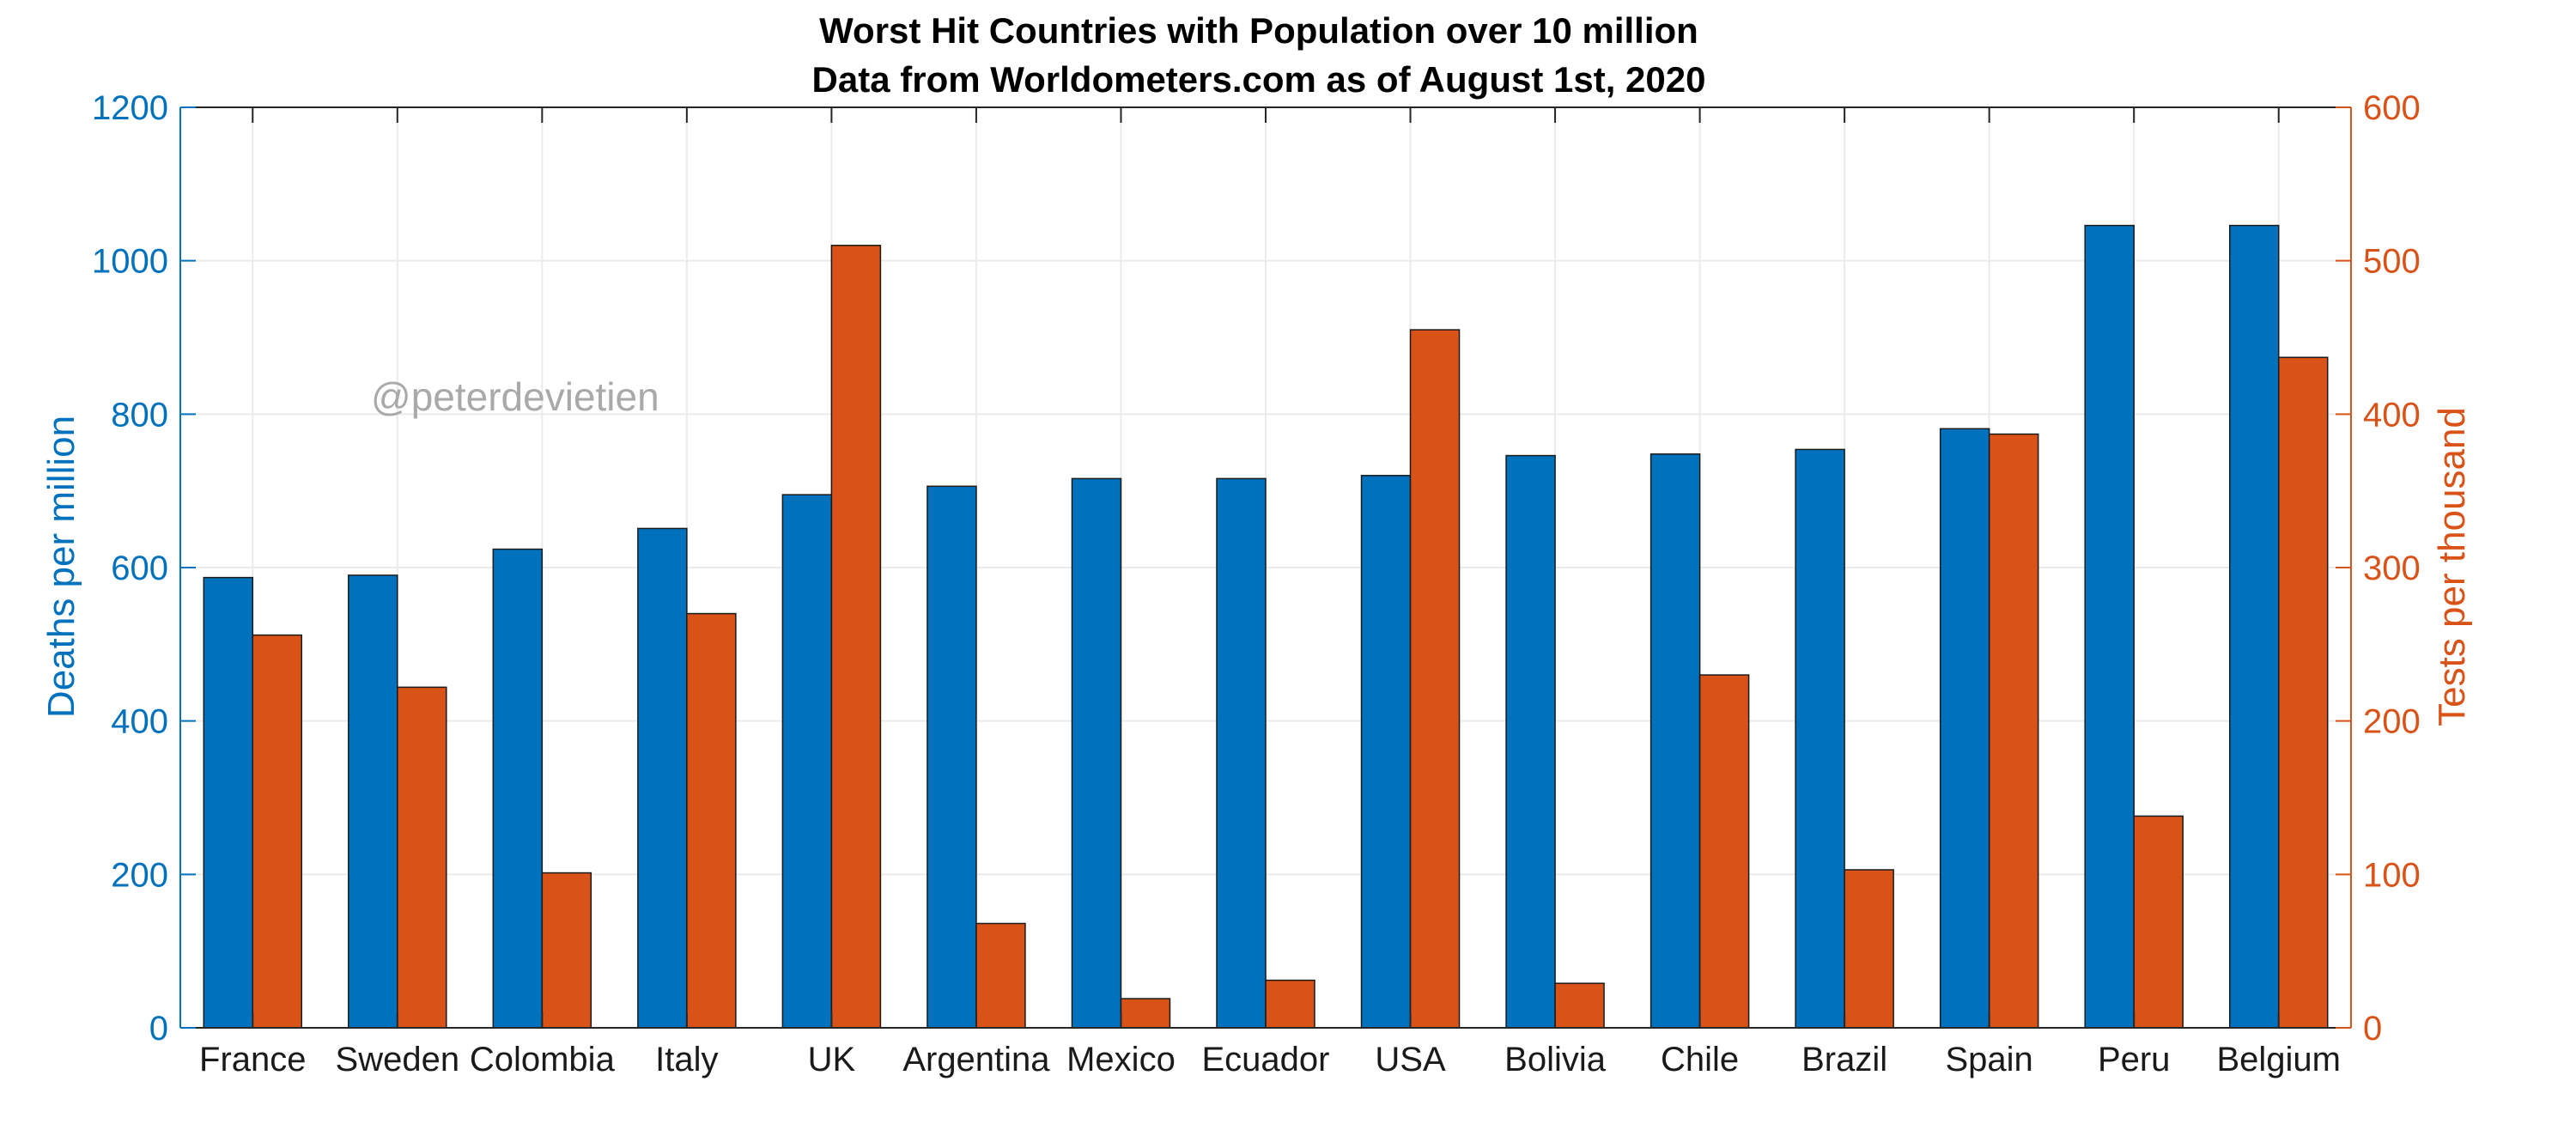  Describe the element at coordinates (2109, 626) in the screenshot. I see `bar-deaths-peru` at that location.